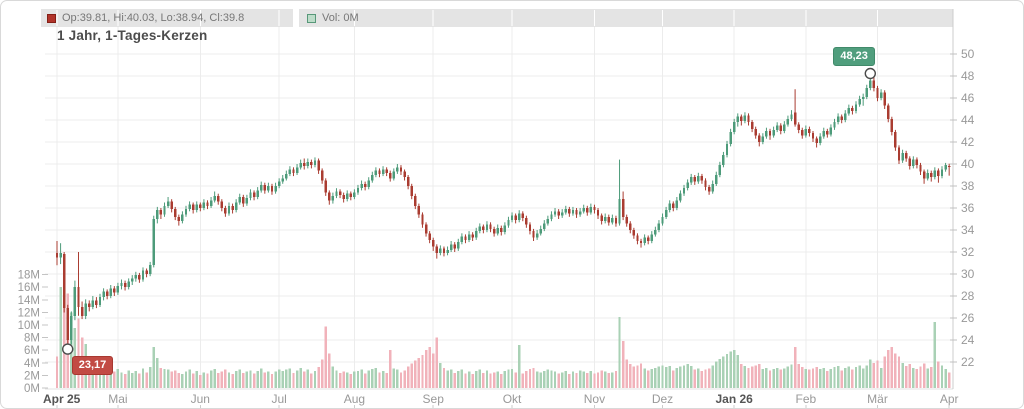 The width and height of the screenshot is (1024, 409). Describe the element at coordinates (278, 399) in the screenshot. I see `month-label: Jul` at that location.